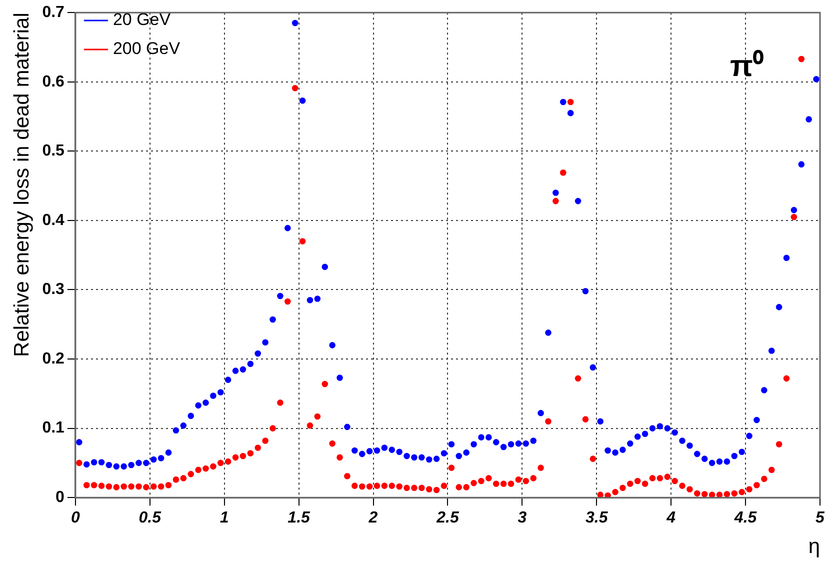 This screenshot has width=830, height=564. I want to click on x-tick-label: 4.5, so click(745, 518).